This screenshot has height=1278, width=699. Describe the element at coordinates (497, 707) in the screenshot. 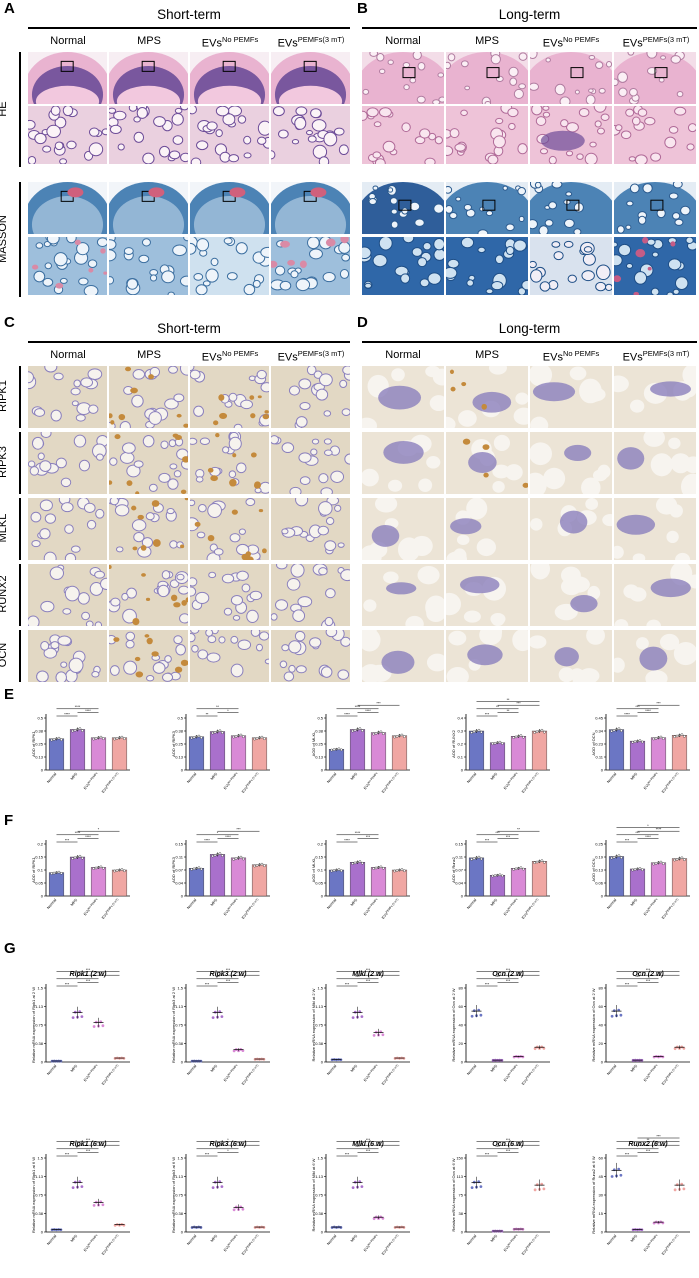

I see `sig-label: **` at that location.